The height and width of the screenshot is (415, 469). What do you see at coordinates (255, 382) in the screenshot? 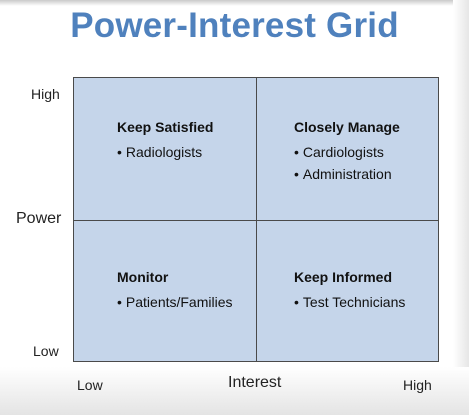
I see `x-axis-label: Interest` at bounding box center [255, 382].